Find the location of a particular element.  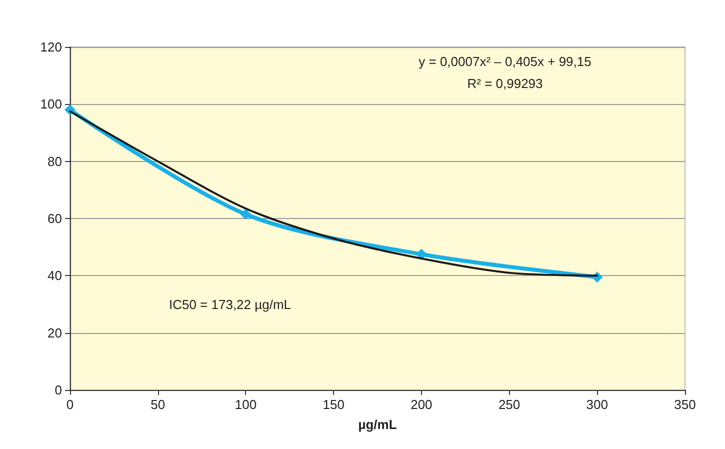

x-tick-label: 50 is located at coordinates (158, 404).